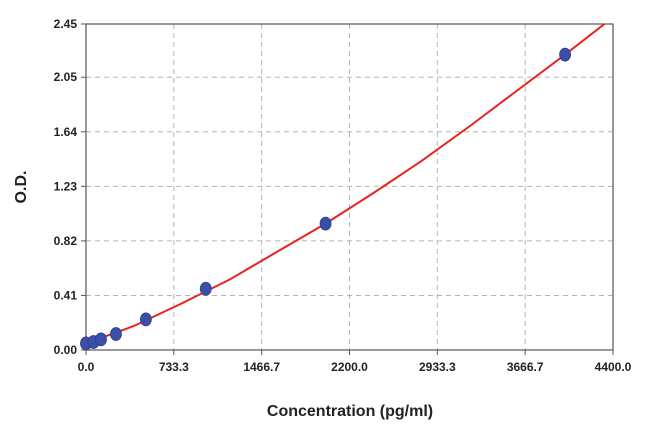 The height and width of the screenshot is (440, 650). What do you see at coordinates (86, 367) in the screenshot?
I see `x-tick-label: 0.0` at bounding box center [86, 367].